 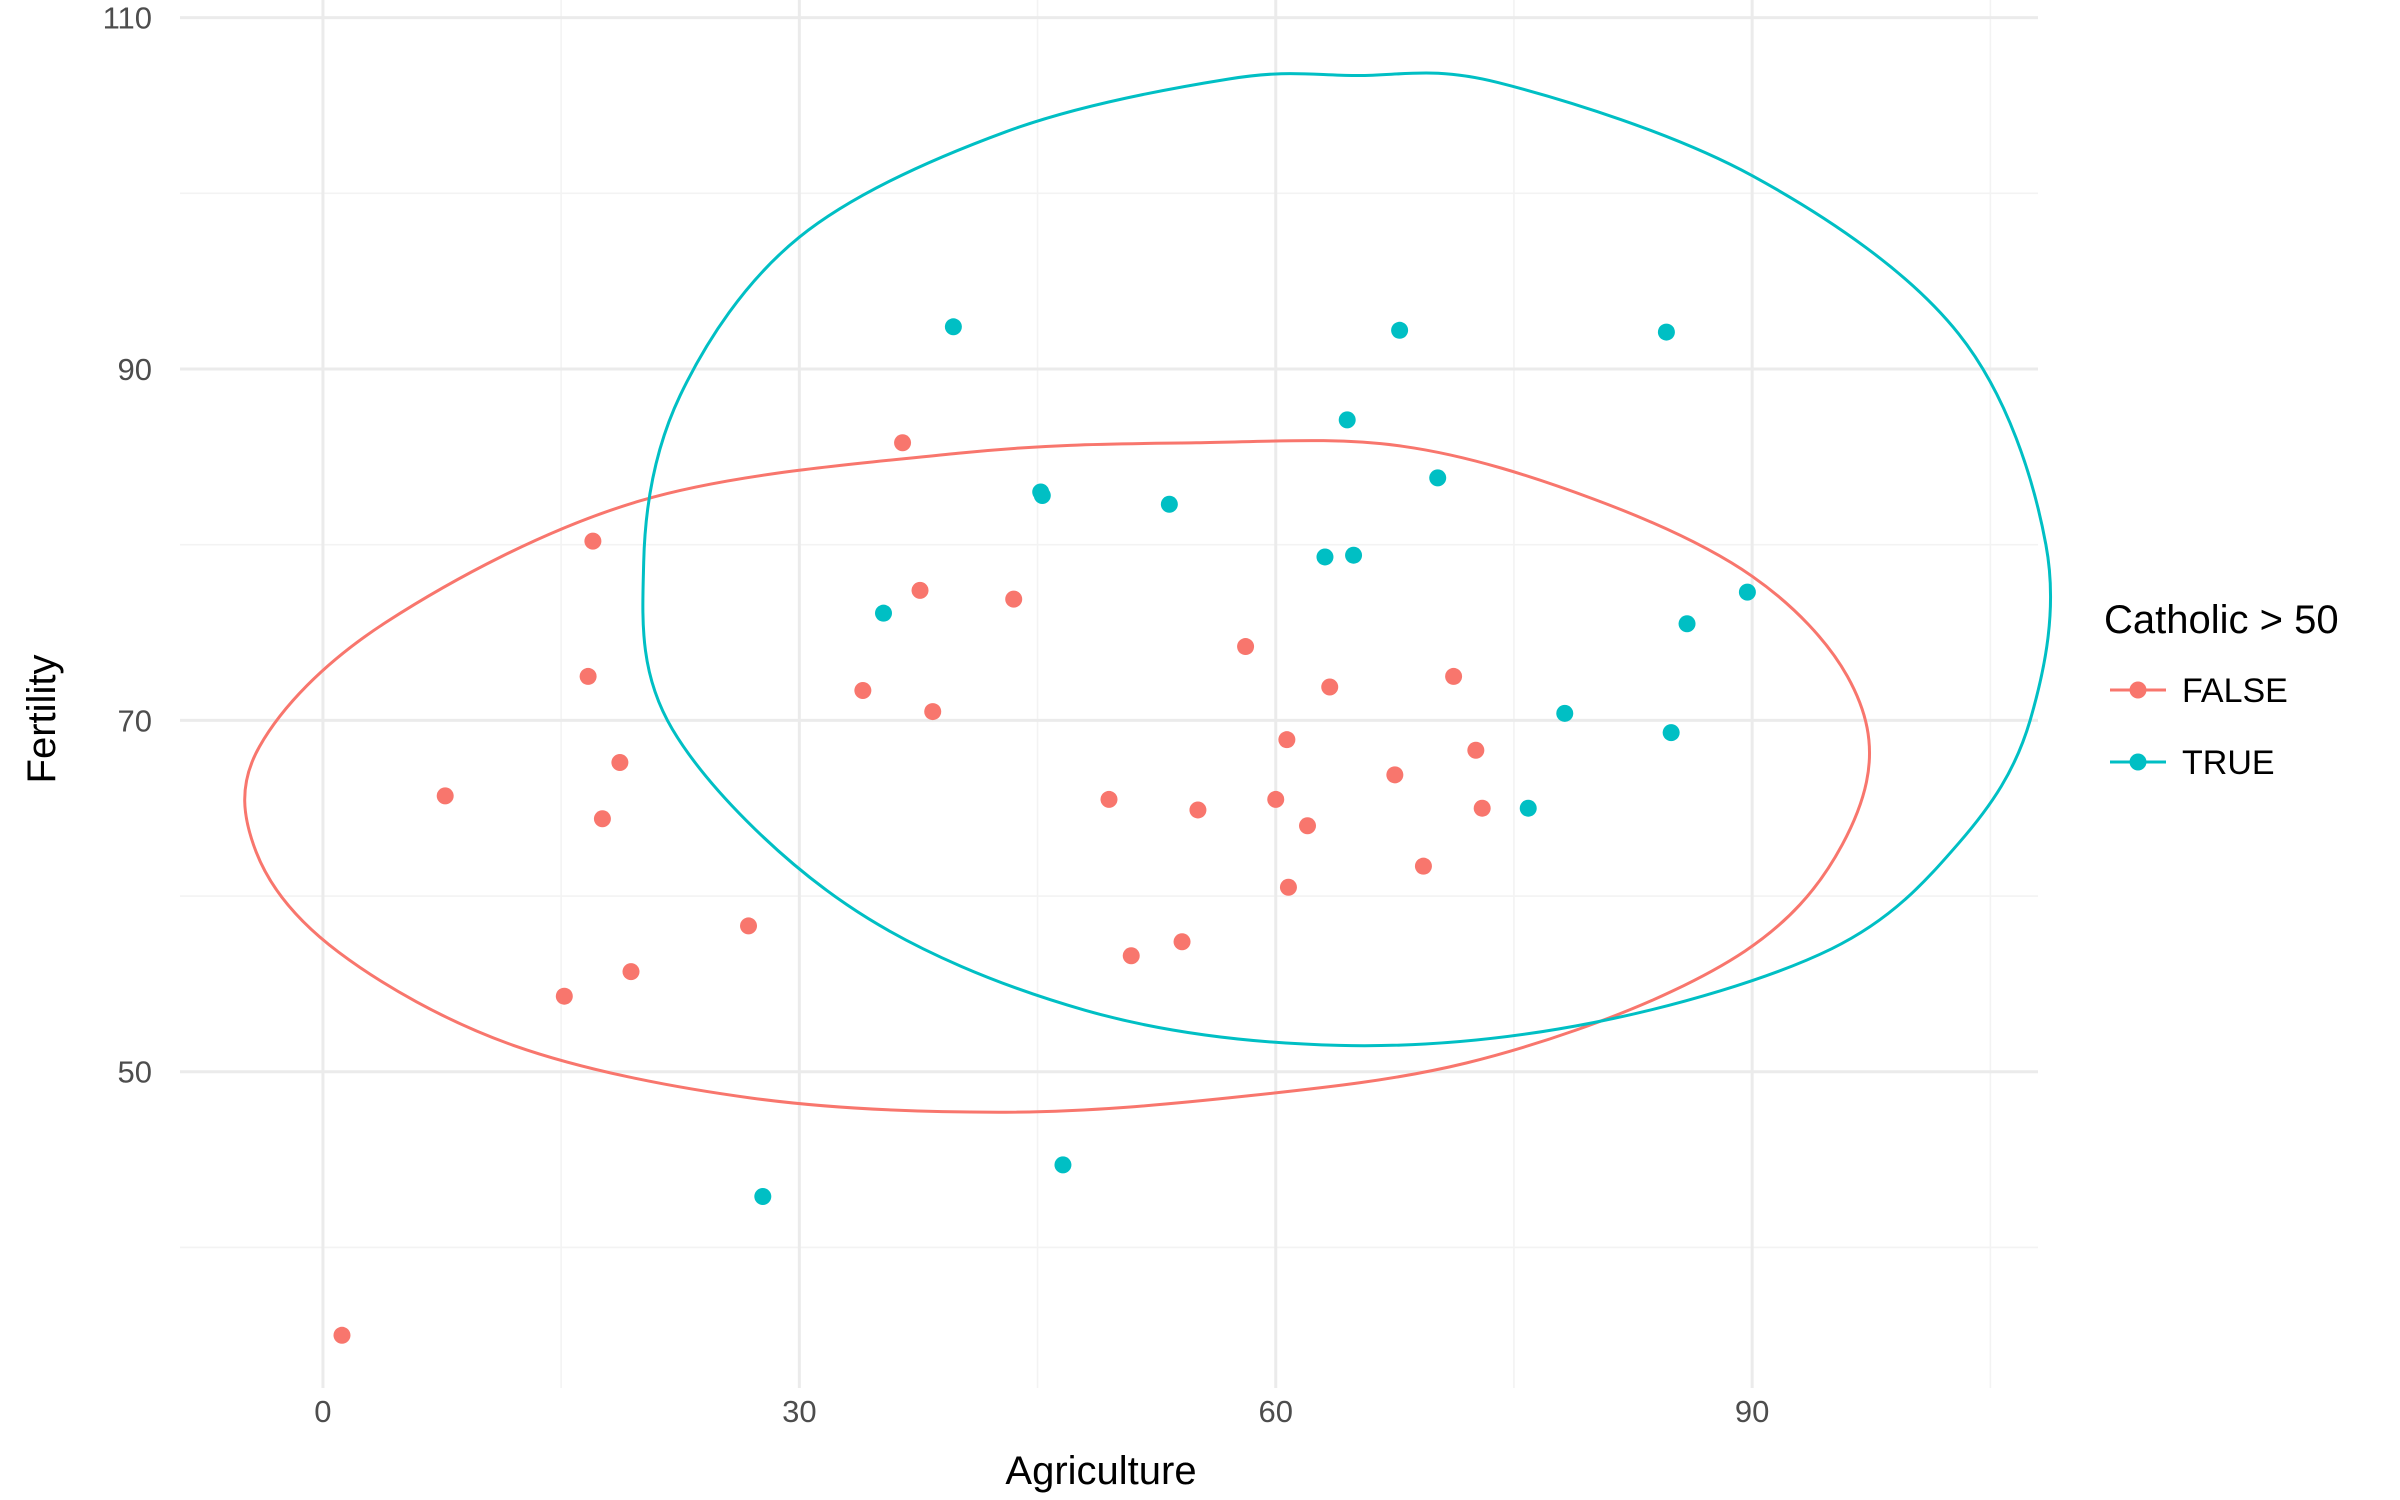 What do you see at coordinates (1752, 1411) in the screenshot?
I see `x-tick-label: 90` at bounding box center [1752, 1411].